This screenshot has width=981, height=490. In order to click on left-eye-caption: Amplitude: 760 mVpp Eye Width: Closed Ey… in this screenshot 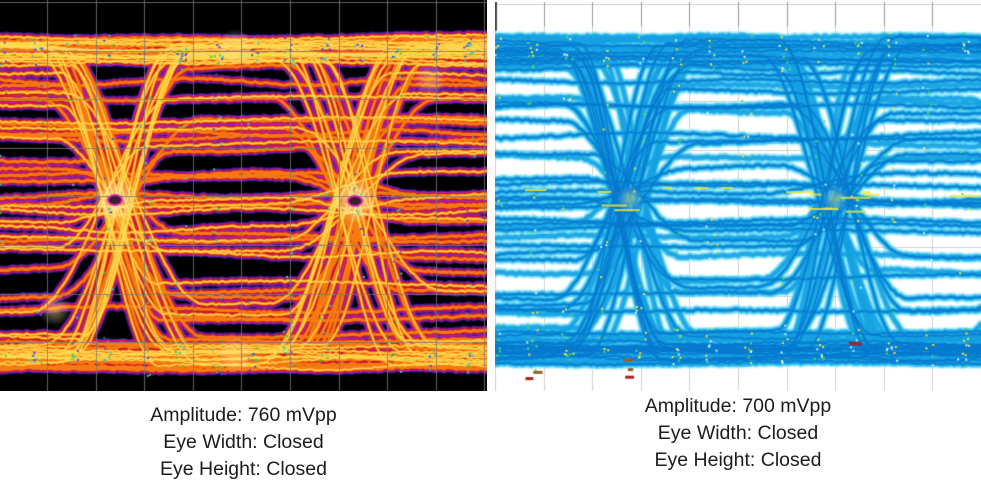, I will do `click(243, 442)`.